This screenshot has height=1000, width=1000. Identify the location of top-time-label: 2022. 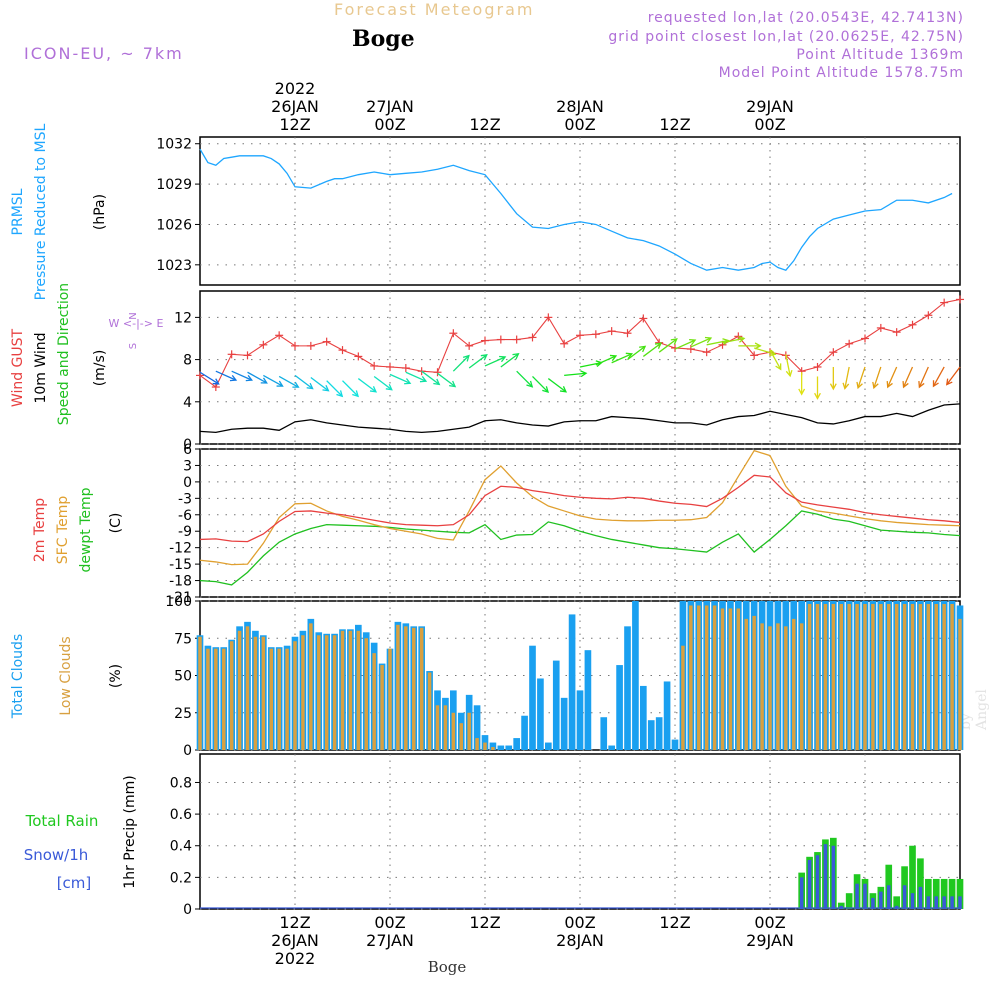
(295, 88).